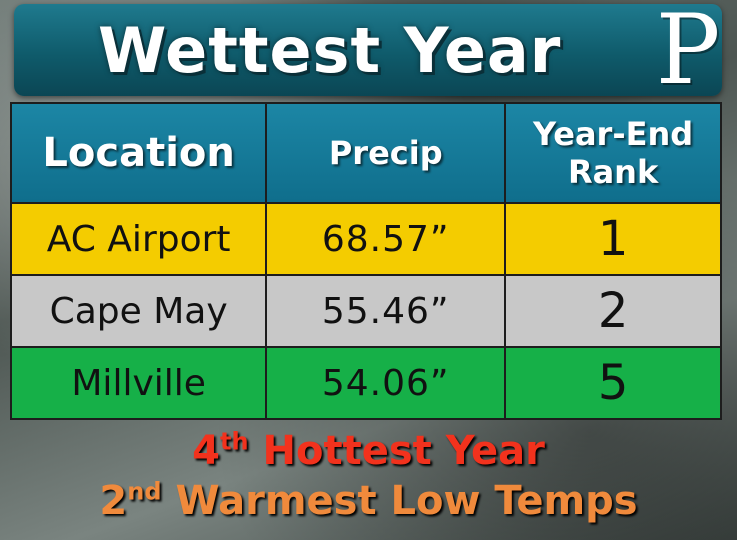  Describe the element at coordinates (144, 491) in the screenshot. I see `warmest-lows-ordinal: nd` at that location.